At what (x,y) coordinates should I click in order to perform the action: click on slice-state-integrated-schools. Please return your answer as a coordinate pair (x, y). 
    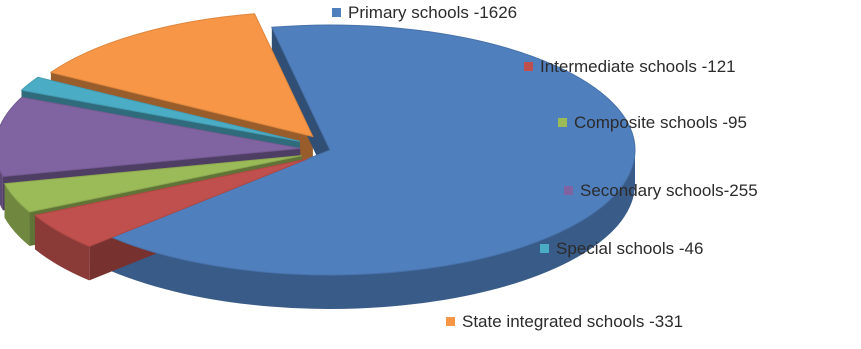
    Looking at the image, I should click on (181, 75).